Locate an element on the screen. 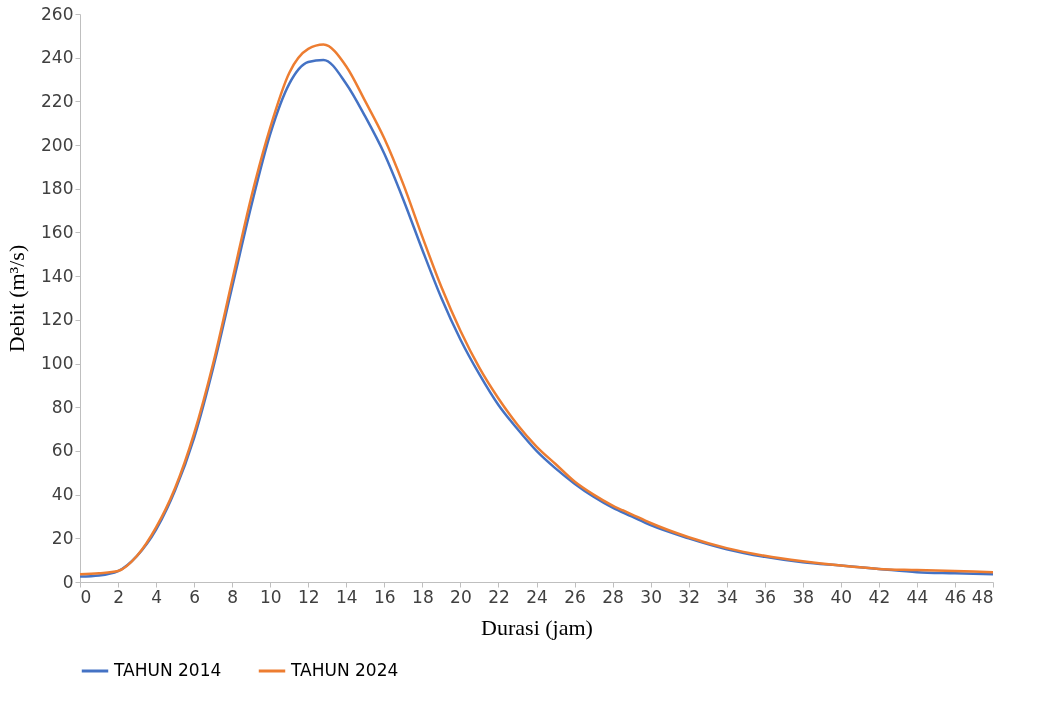 The width and height of the screenshot is (1040, 704). x-tick-label: 4 is located at coordinates (156, 596).